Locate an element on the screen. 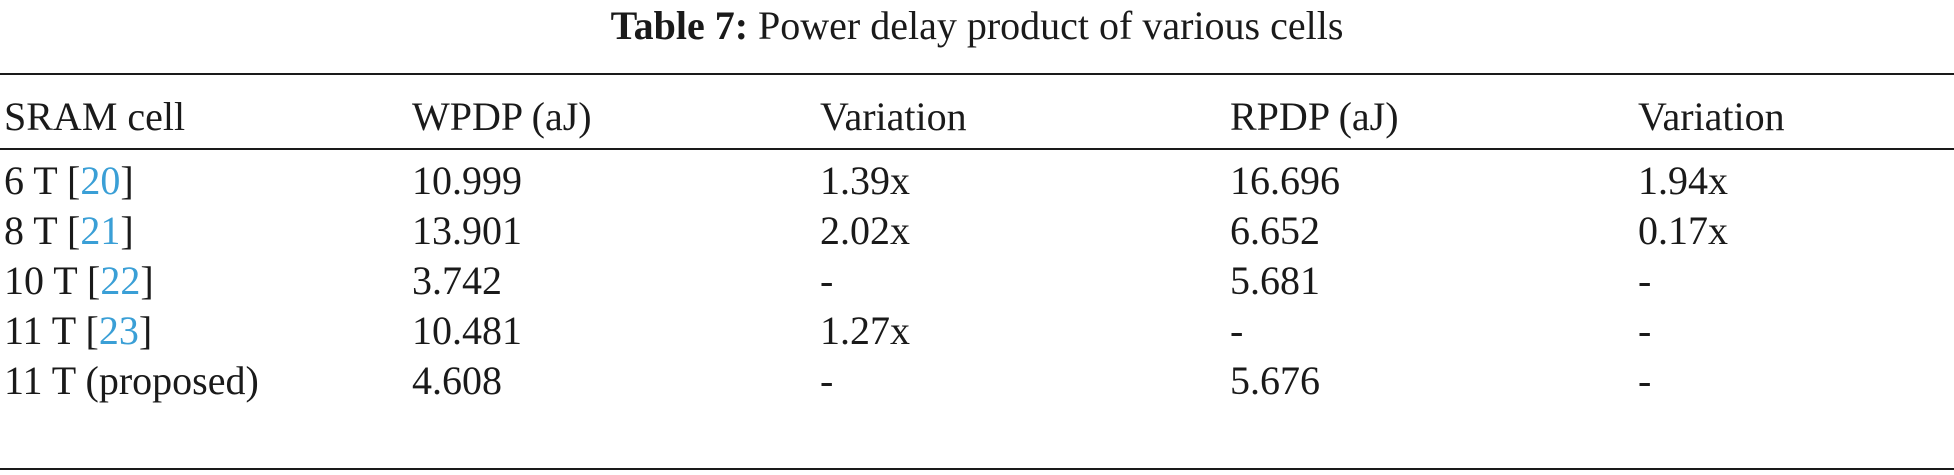 The width and height of the screenshot is (1954, 475). sram-cell-name: 8 T [21] is located at coordinates (69, 230).